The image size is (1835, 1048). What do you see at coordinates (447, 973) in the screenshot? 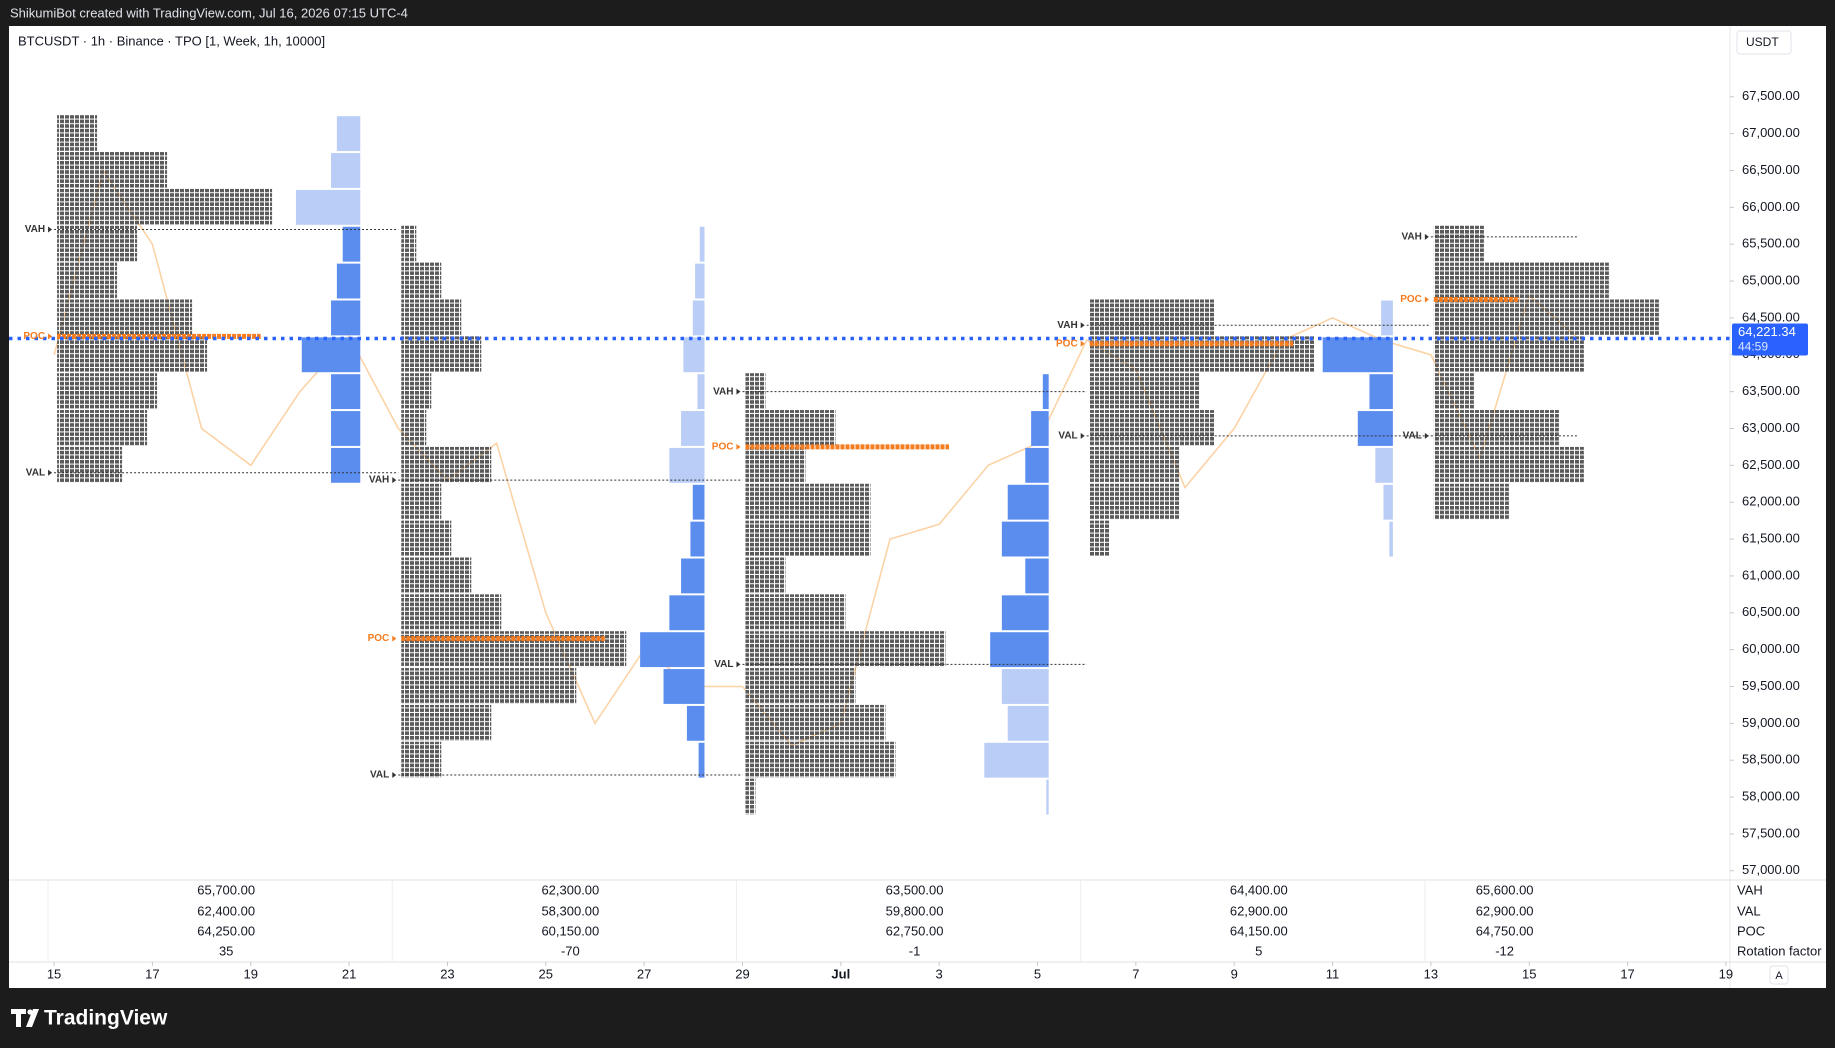
I see `x-tick-label: 23` at bounding box center [447, 973].